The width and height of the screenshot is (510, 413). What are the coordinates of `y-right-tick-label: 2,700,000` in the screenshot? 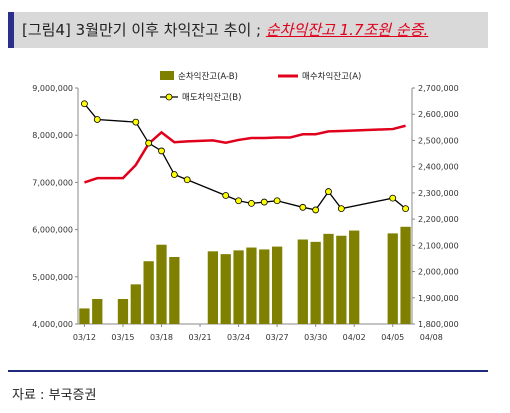 It's located at (438, 88).